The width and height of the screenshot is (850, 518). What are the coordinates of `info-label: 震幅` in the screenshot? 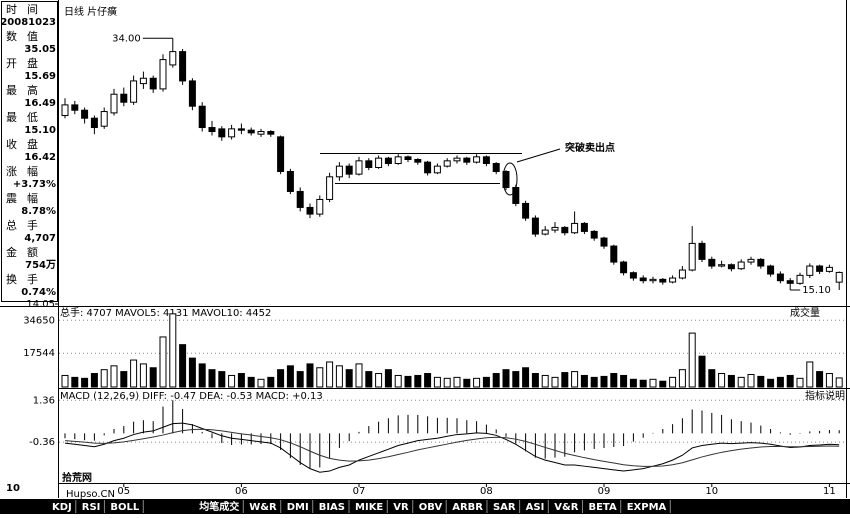 It's located at (27, 198).